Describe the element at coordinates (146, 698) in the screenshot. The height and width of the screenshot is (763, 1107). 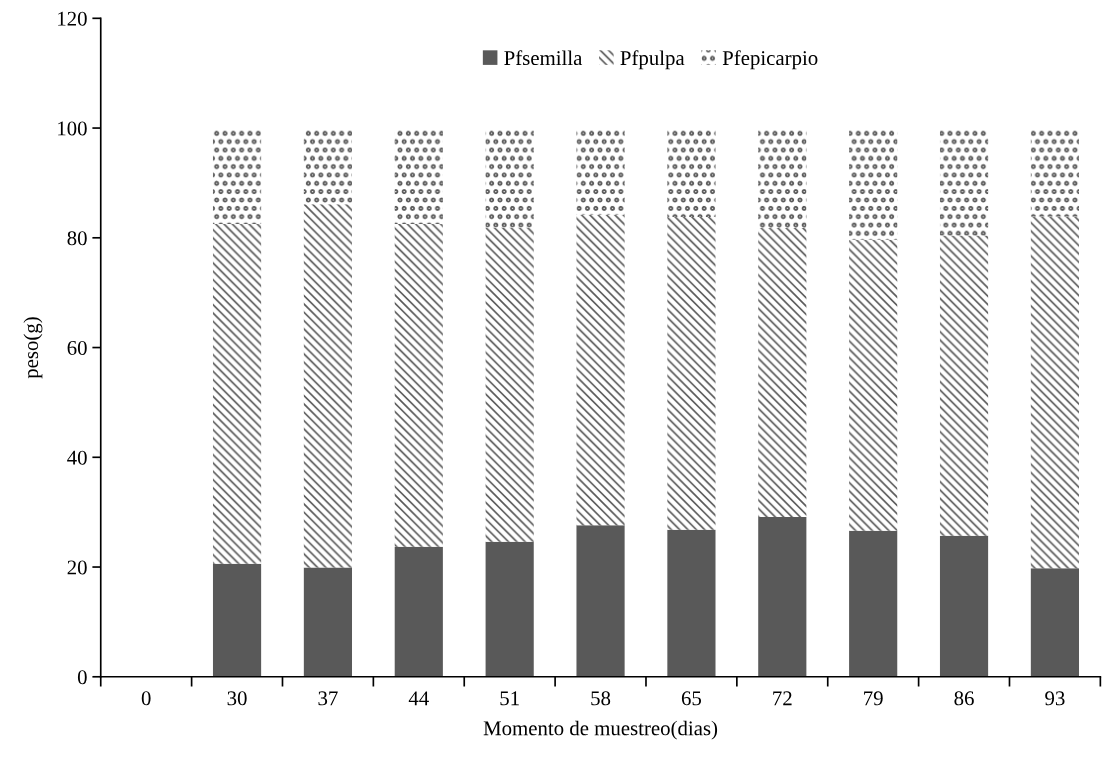
I see `x-tick-label: 0` at that location.